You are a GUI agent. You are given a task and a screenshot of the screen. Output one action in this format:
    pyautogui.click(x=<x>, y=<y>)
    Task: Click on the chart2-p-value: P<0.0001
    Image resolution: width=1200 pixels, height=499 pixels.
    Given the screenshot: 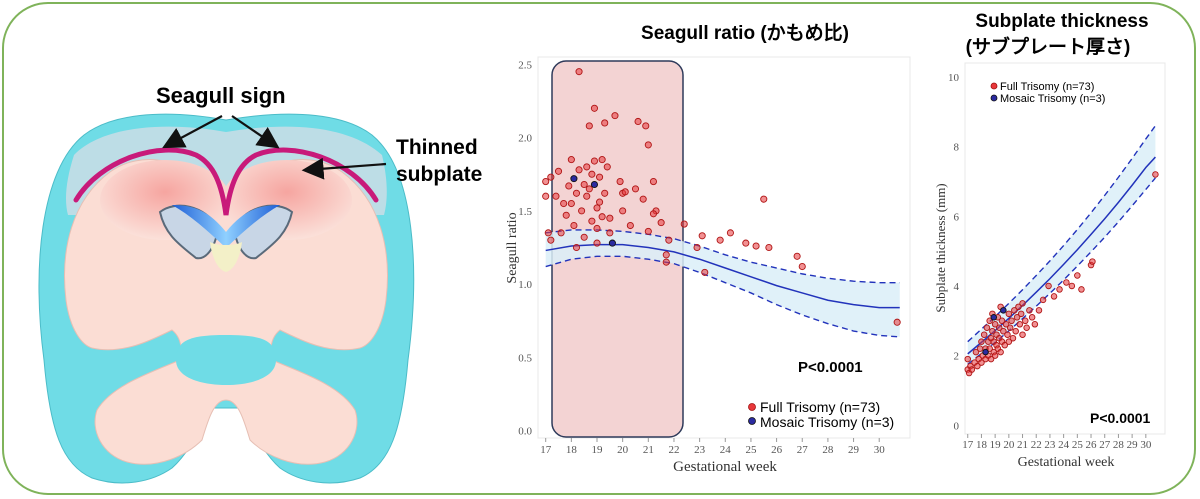 What is the action you would take?
    pyautogui.click(x=1120, y=418)
    